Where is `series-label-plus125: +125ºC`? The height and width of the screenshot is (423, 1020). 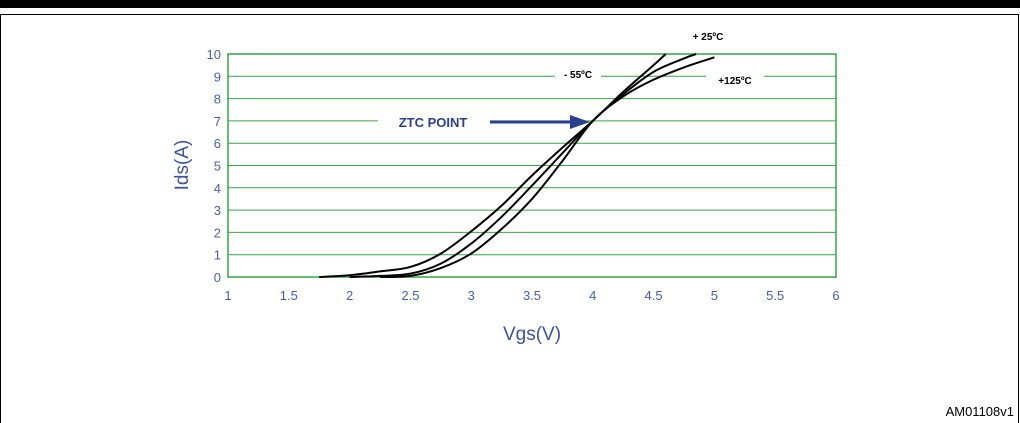 series-label-plus125: +125ºC is located at coordinates (734, 81).